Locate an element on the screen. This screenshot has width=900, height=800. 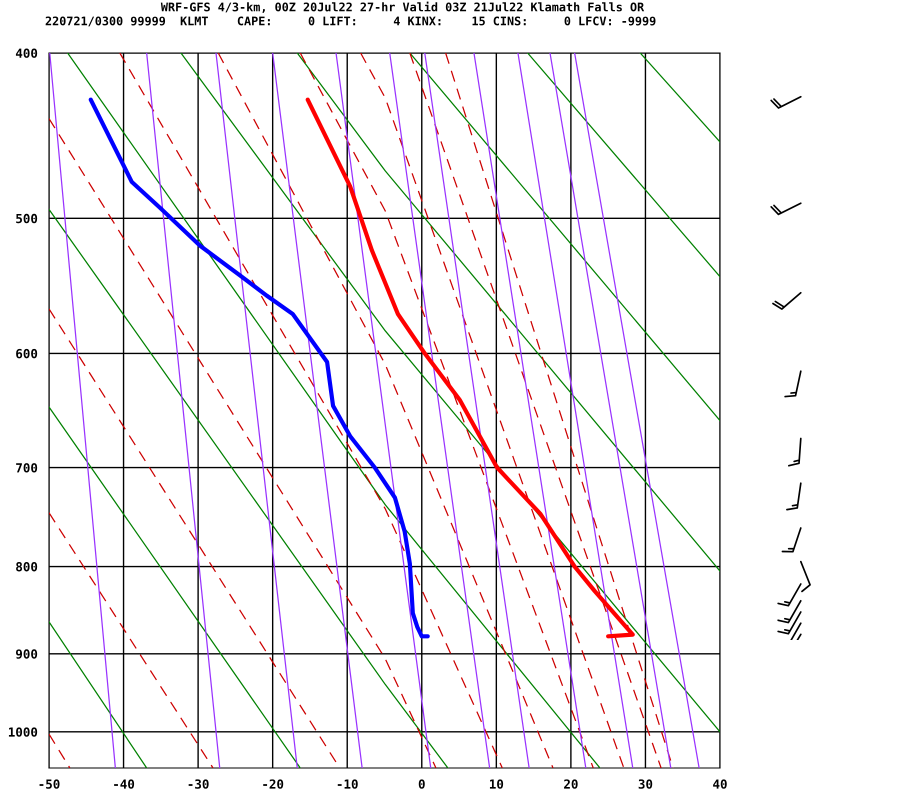
x-tick-label: 40 is located at coordinates (720, 784).